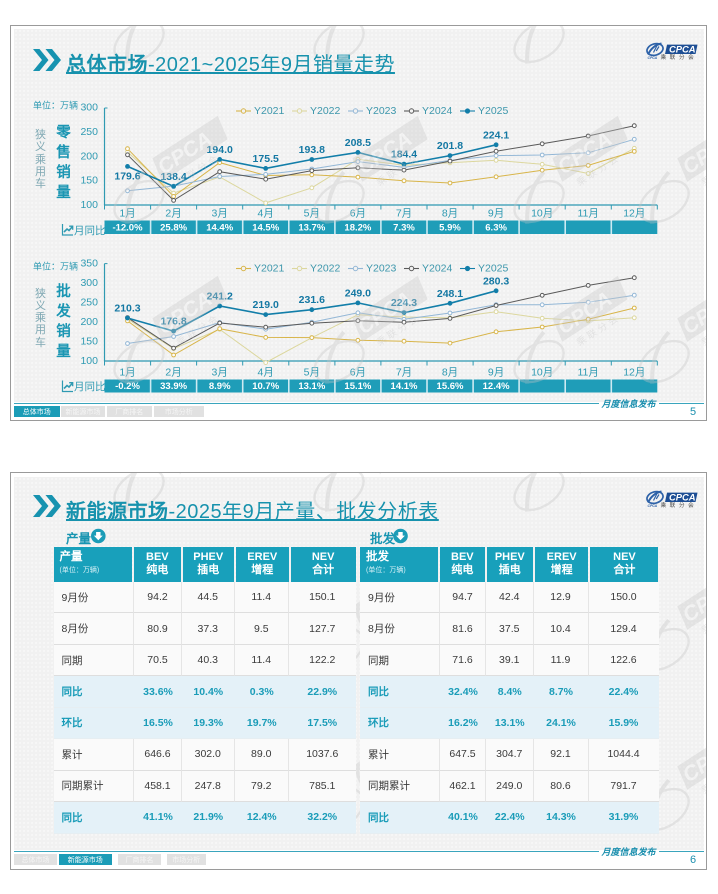 This screenshot has width=718, height=894. Describe the element at coordinates (404, 386) in the screenshot. I see `svg-text: 14.1%` at that location.